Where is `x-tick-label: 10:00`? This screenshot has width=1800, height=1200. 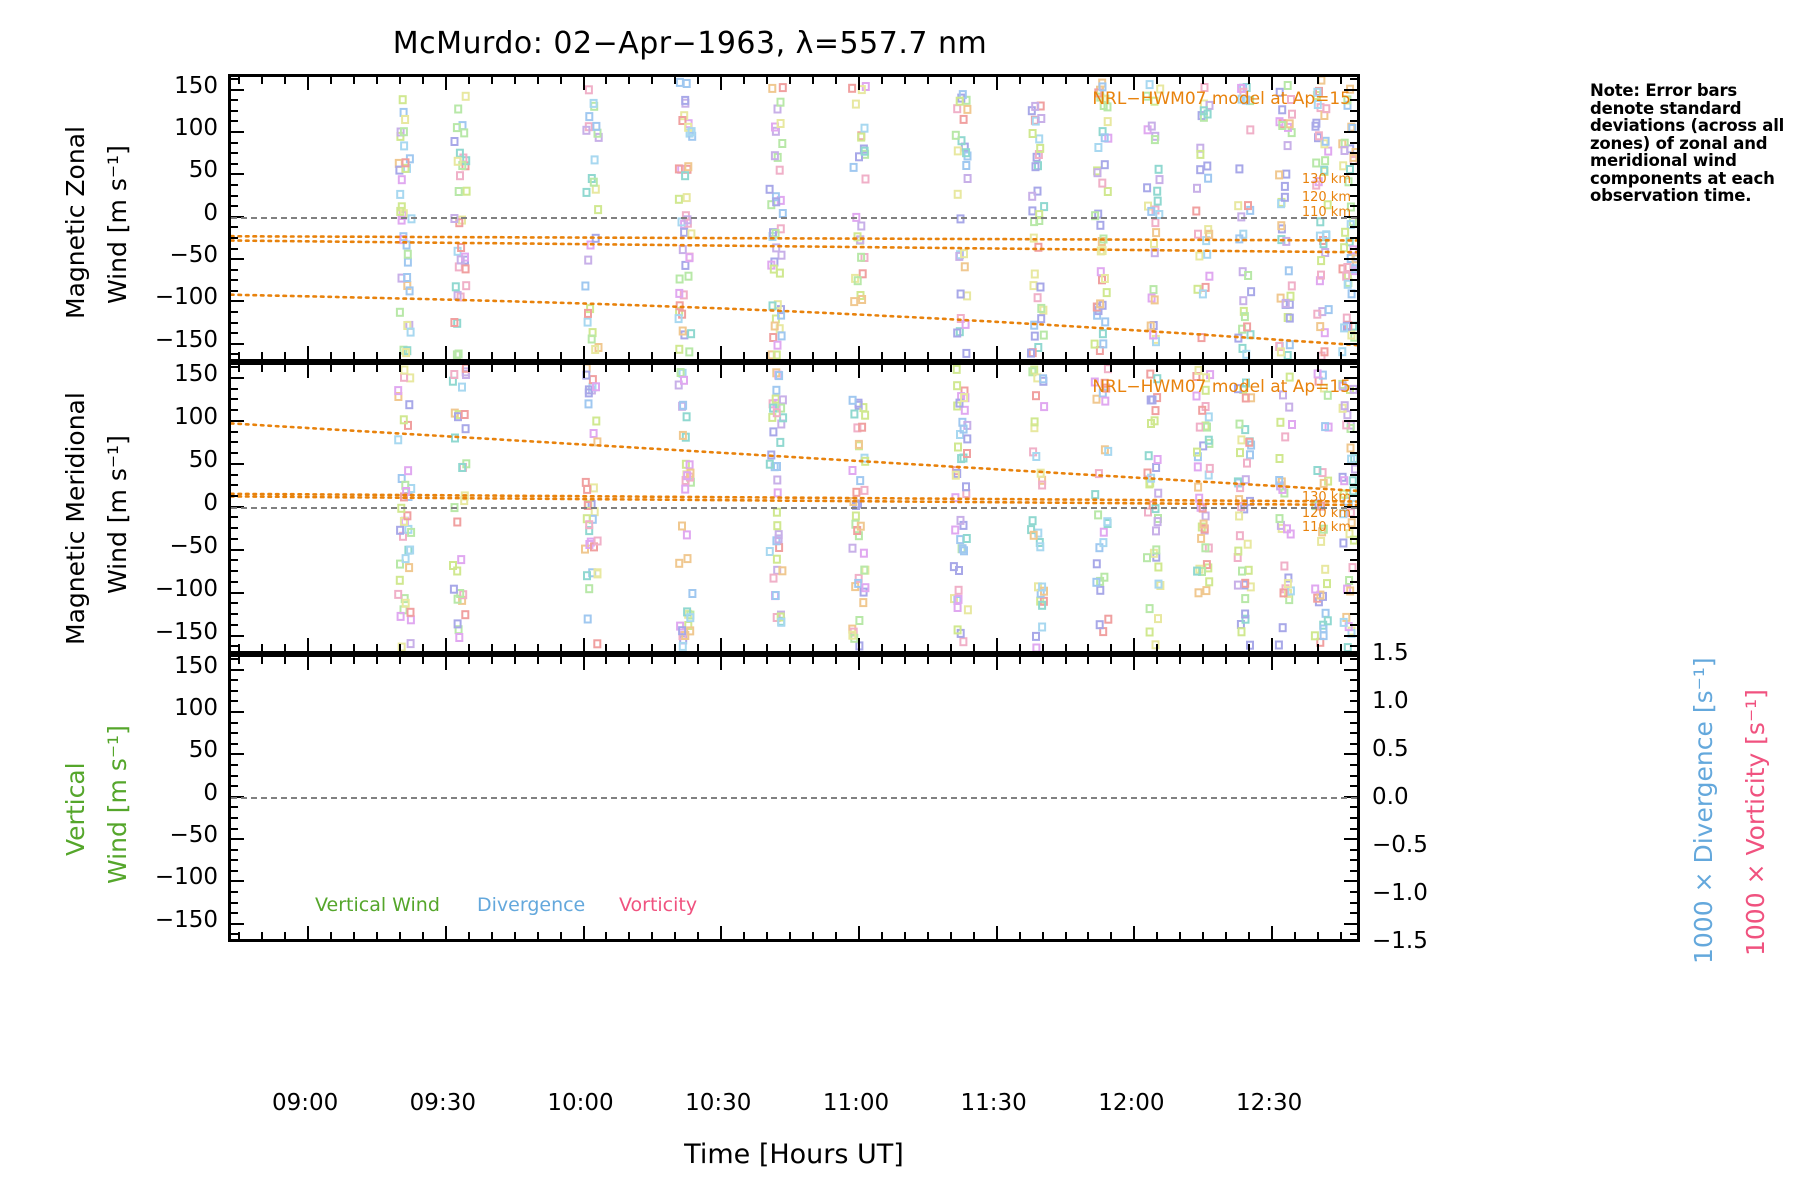 x-tick-label: 10:00 is located at coordinates (580, 1103).